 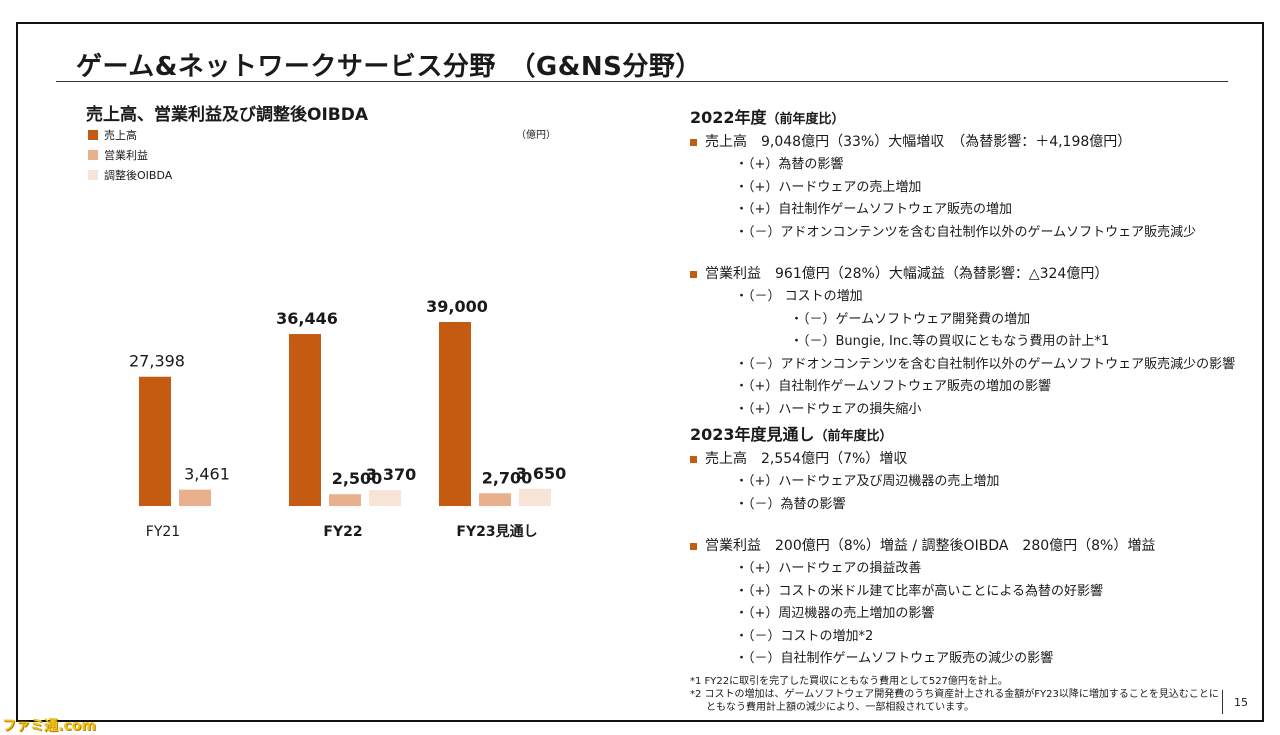 I want to click on page-number-divider, so click(x=1222, y=702).